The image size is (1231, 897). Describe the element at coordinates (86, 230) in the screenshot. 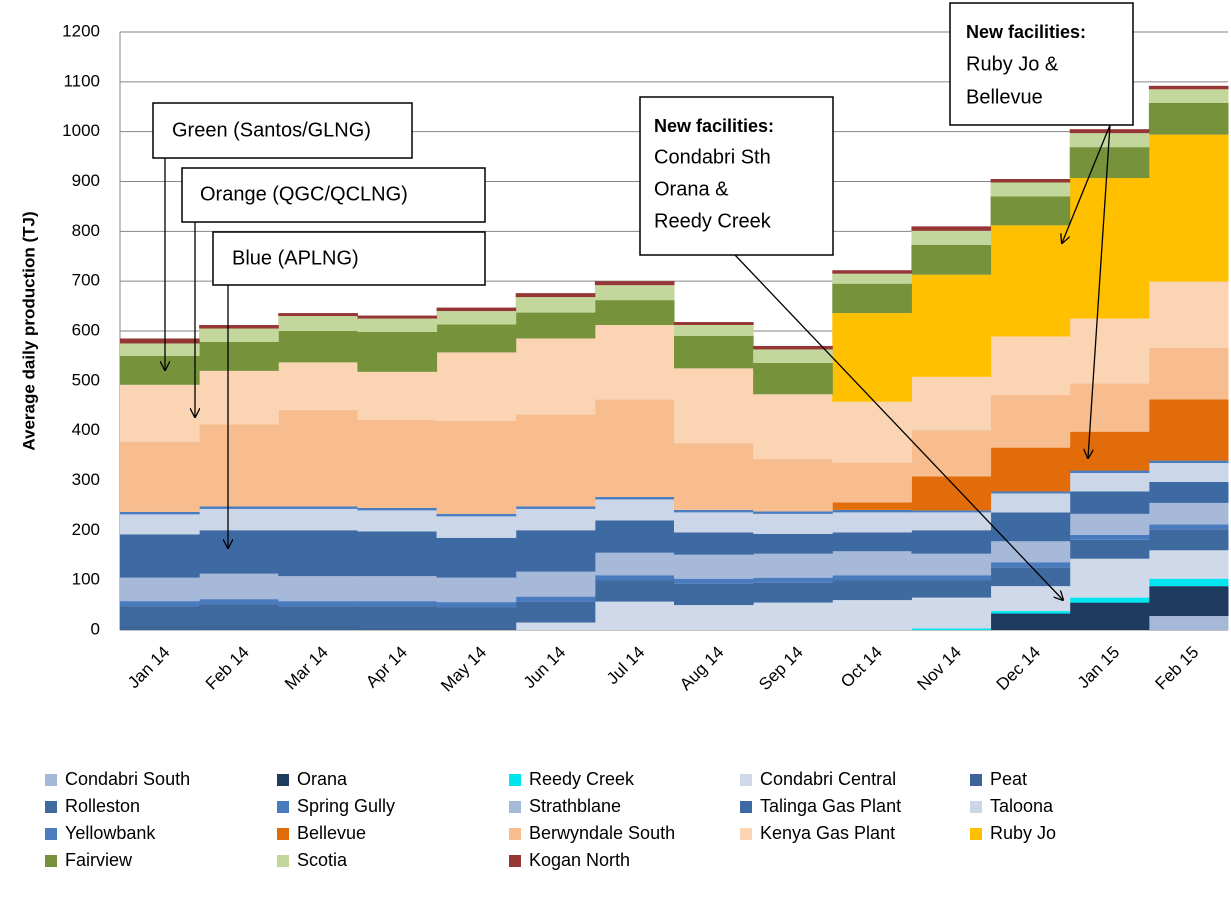

I see `y-tick-label: 800` at that location.